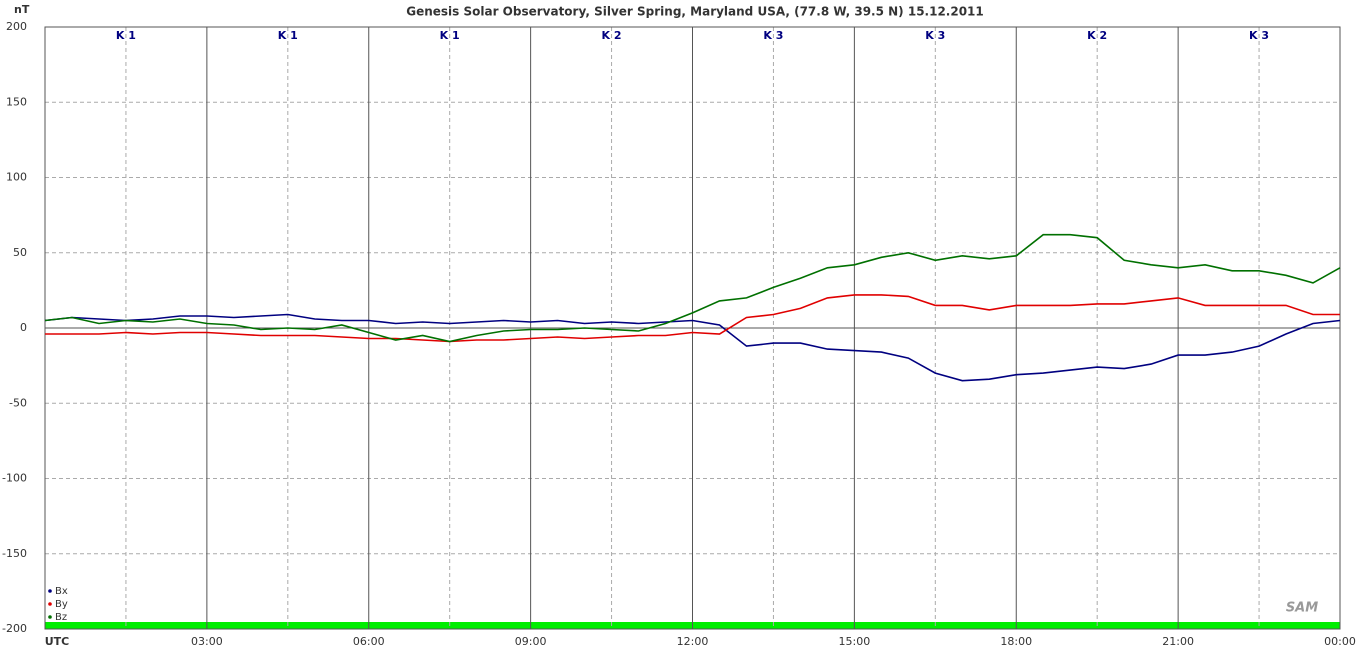 The width and height of the screenshot is (1360, 661). Describe the element at coordinates (693, 641) in the screenshot. I see `x-tick-label: 12:00` at that location.